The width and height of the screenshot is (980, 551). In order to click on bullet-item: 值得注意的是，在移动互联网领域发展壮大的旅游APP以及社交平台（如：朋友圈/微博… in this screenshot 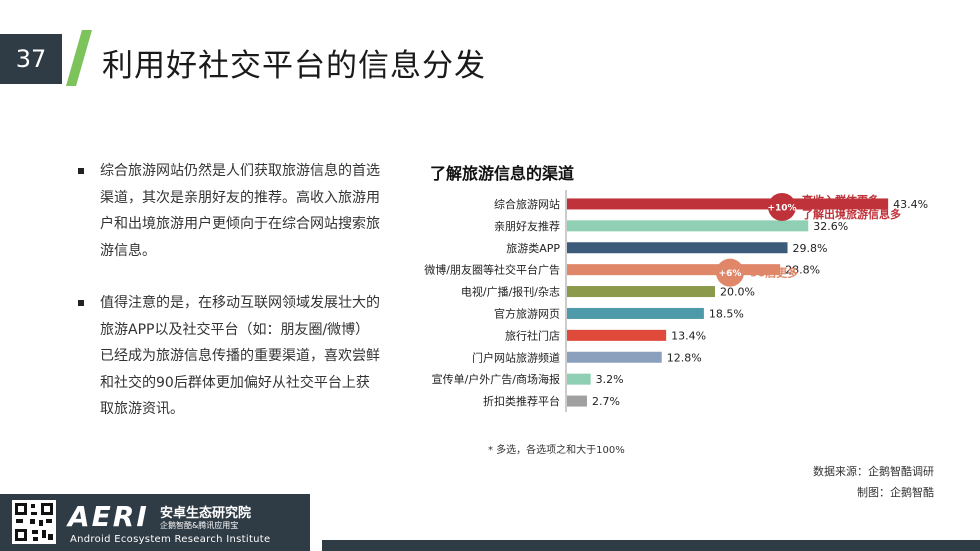, I will do `click(230, 356)`.